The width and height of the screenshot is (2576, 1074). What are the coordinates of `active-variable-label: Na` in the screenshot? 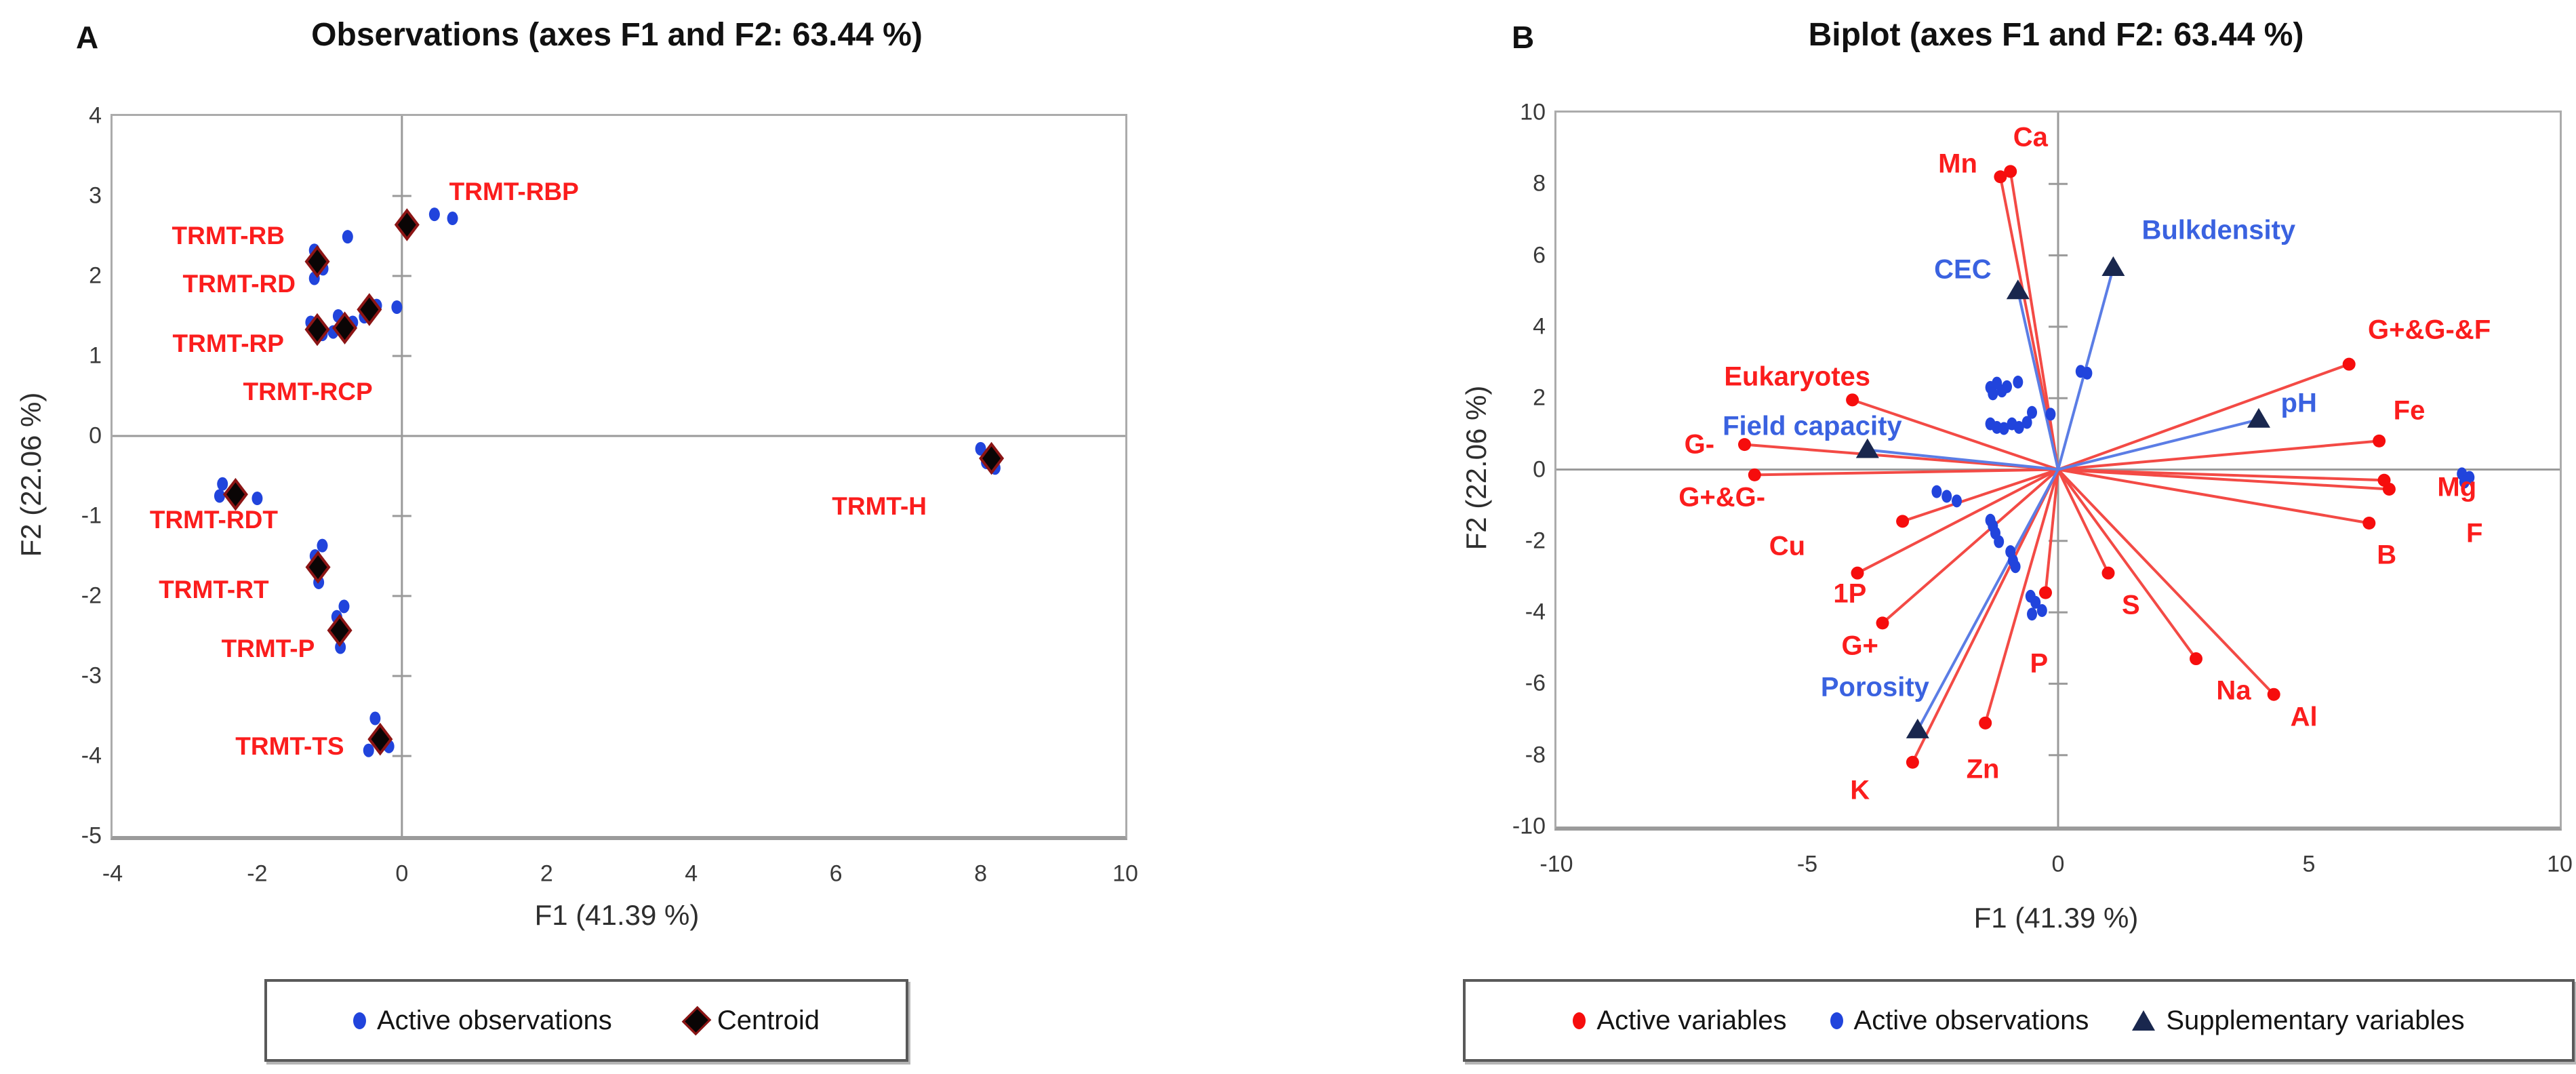 It's located at (2233, 690).